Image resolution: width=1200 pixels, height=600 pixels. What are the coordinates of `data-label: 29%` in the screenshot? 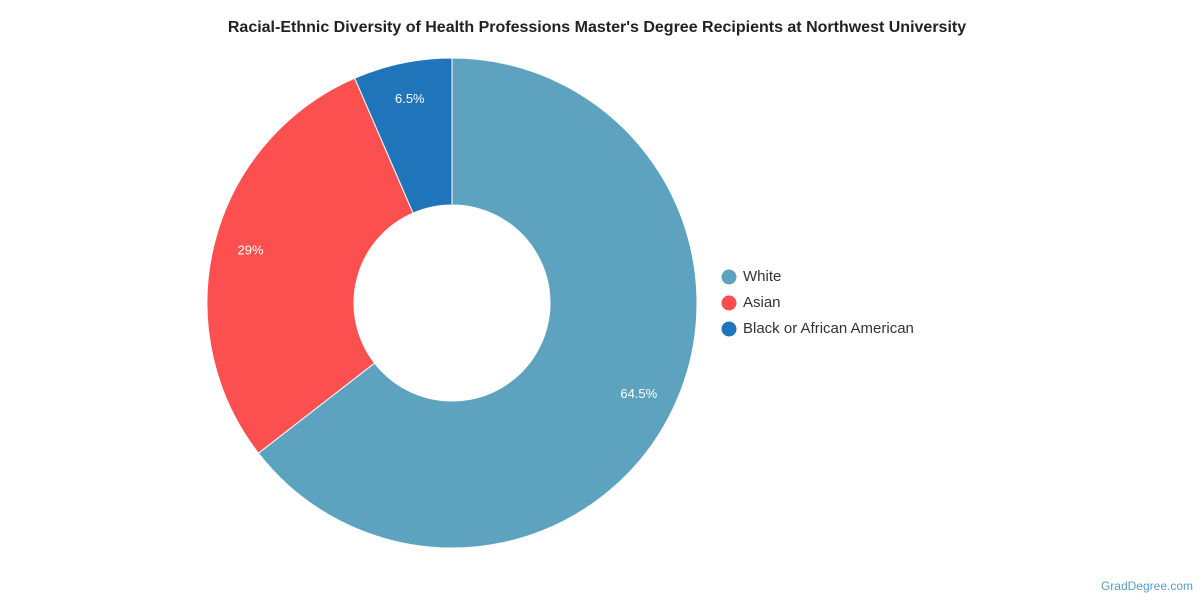 It's located at (251, 250).